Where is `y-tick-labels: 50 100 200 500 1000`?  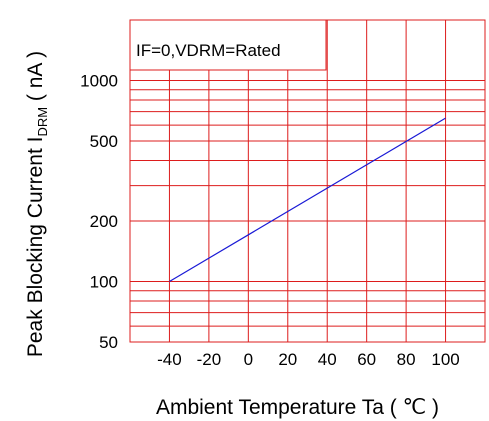 y-tick-labels: 50 100 200 500 1000 is located at coordinates (99, 212).